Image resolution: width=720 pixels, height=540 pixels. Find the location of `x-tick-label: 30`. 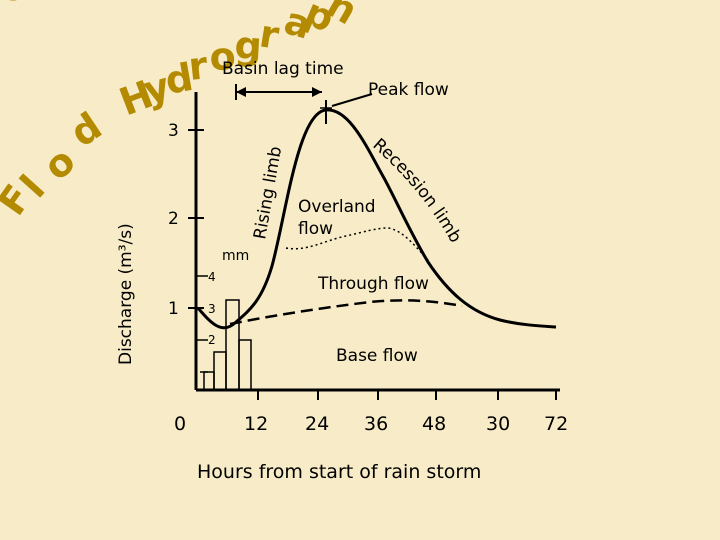

x-tick-label: 30 is located at coordinates (498, 424).